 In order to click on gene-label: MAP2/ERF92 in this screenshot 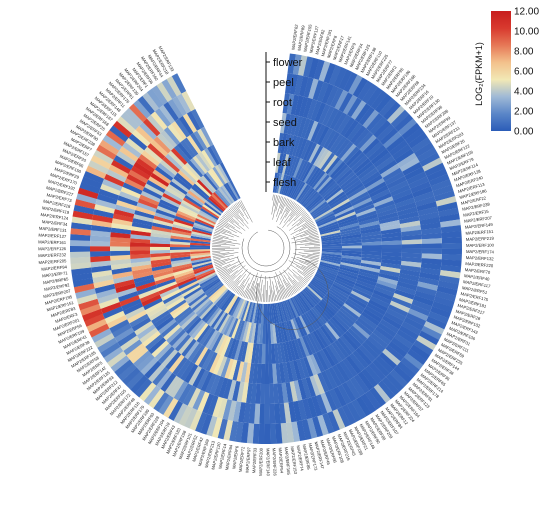, I will do `click(57, 287)`.